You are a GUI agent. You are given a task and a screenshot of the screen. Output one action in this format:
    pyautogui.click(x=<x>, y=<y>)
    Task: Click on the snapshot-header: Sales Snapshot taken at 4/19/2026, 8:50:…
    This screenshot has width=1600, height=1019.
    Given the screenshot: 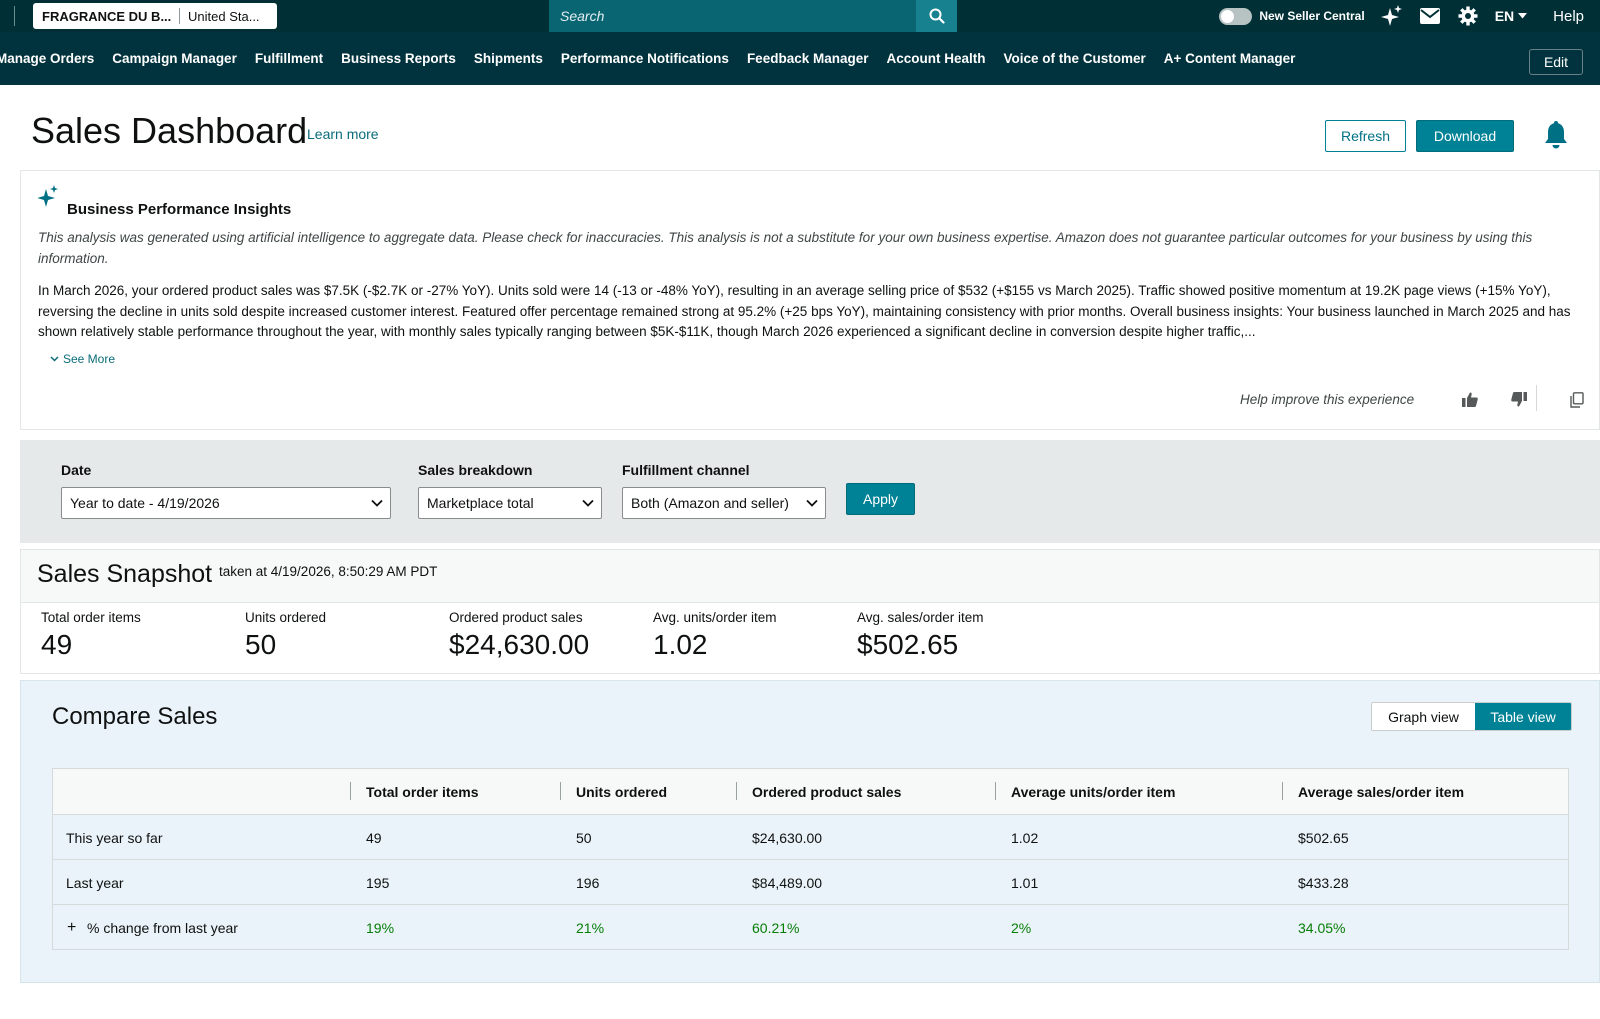 What is the action you would take?
    pyautogui.click(x=810, y=576)
    